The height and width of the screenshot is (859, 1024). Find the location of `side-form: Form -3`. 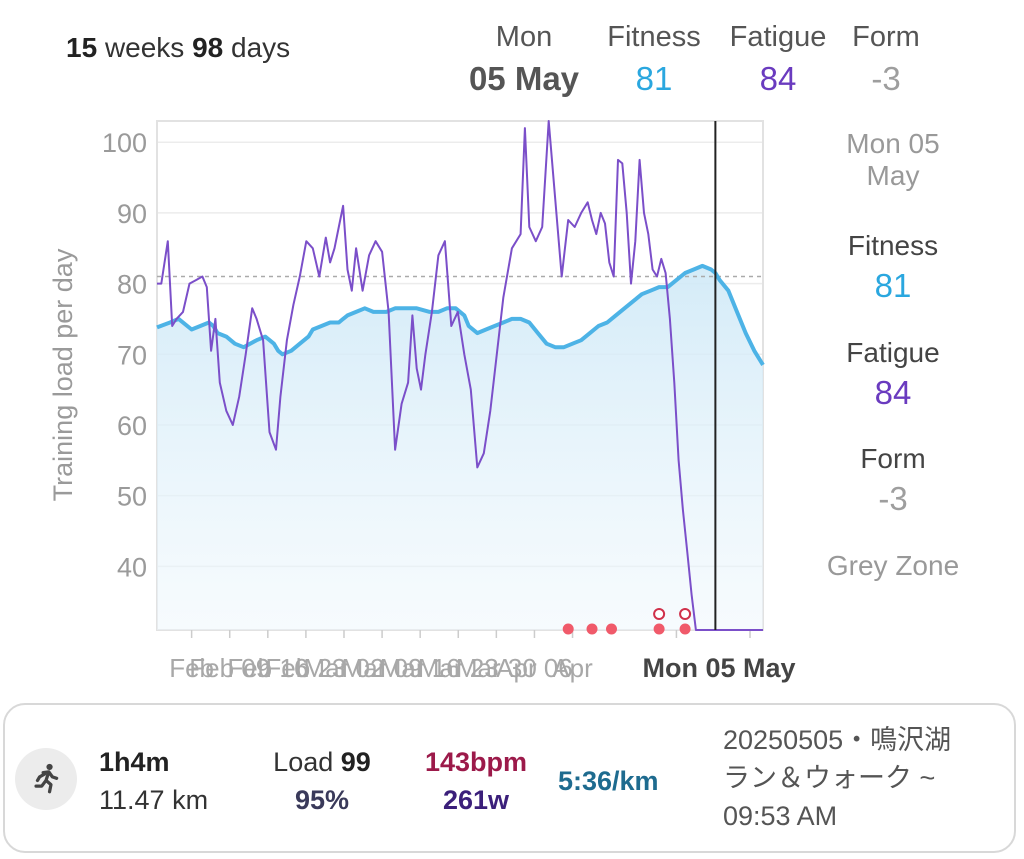

side-form: Form -3 is located at coordinates (893, 481).